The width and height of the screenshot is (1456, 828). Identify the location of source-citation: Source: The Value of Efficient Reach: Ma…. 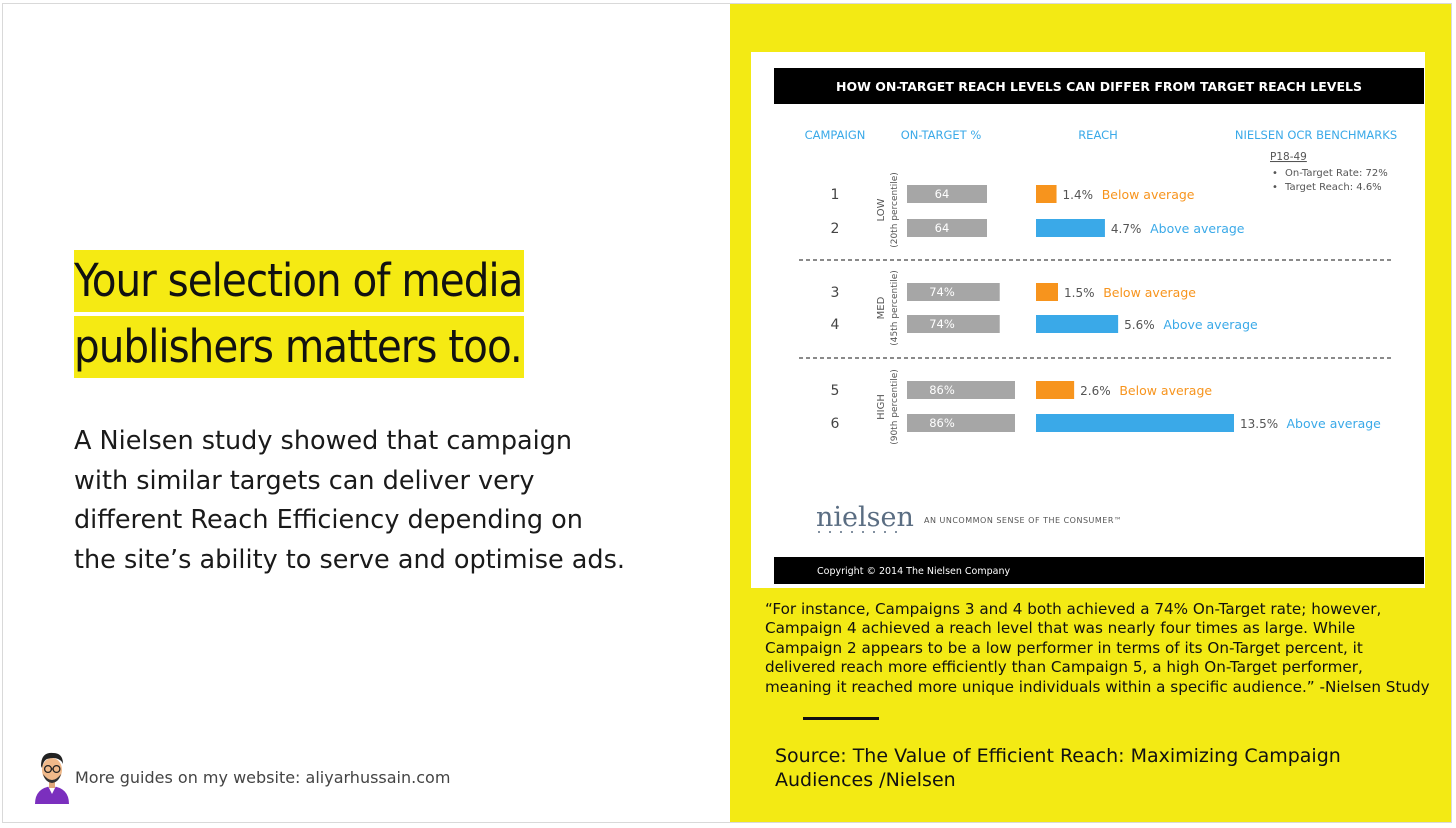
(1058, 768).